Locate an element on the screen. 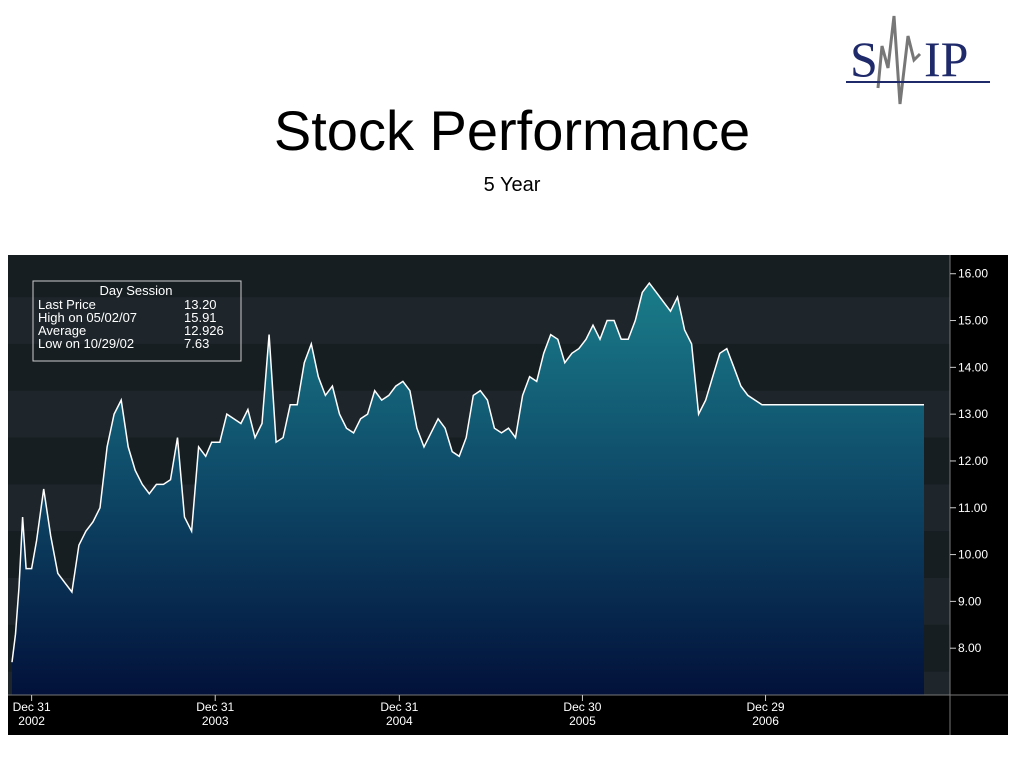 The width and height of the screenshot is (1024, 768). y-tick-label: 16.00 is located at coordinates (973, 274).